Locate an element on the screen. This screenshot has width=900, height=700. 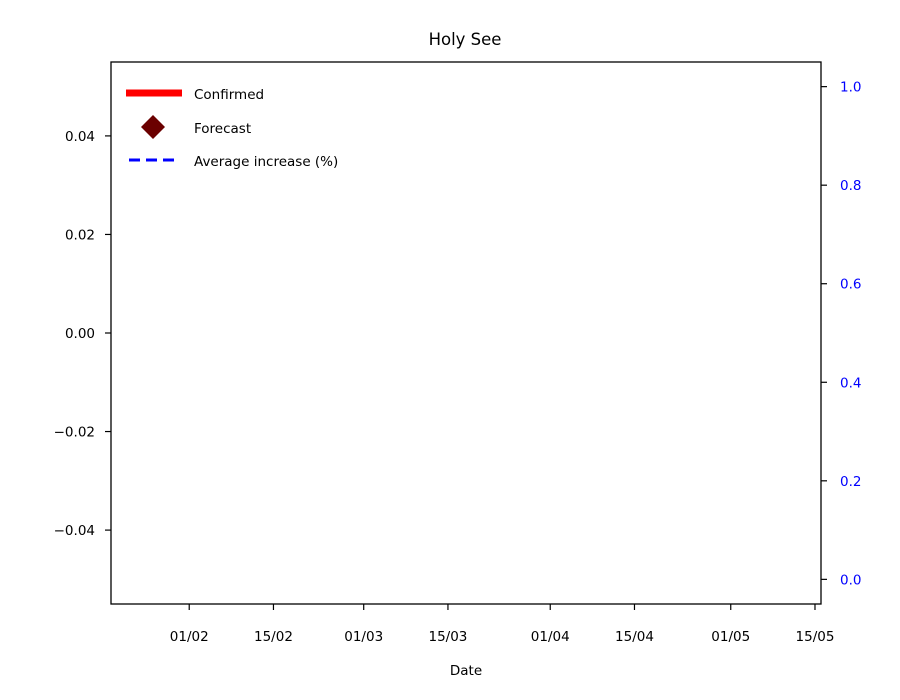
x-tick-label: 15/04 is located at coordinates (634, 637).